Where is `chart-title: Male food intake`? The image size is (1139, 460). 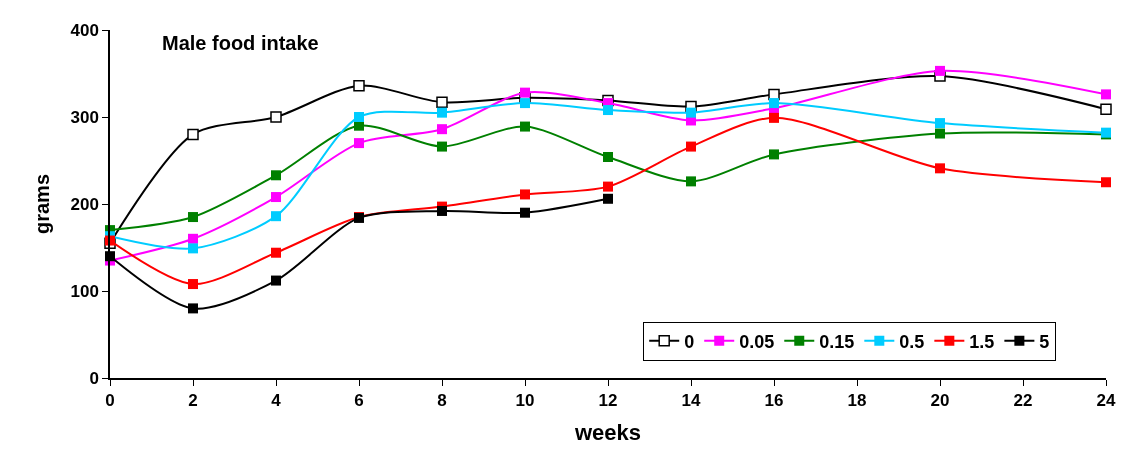 chart-title: Male food intake is located at coordinates (240, 43).